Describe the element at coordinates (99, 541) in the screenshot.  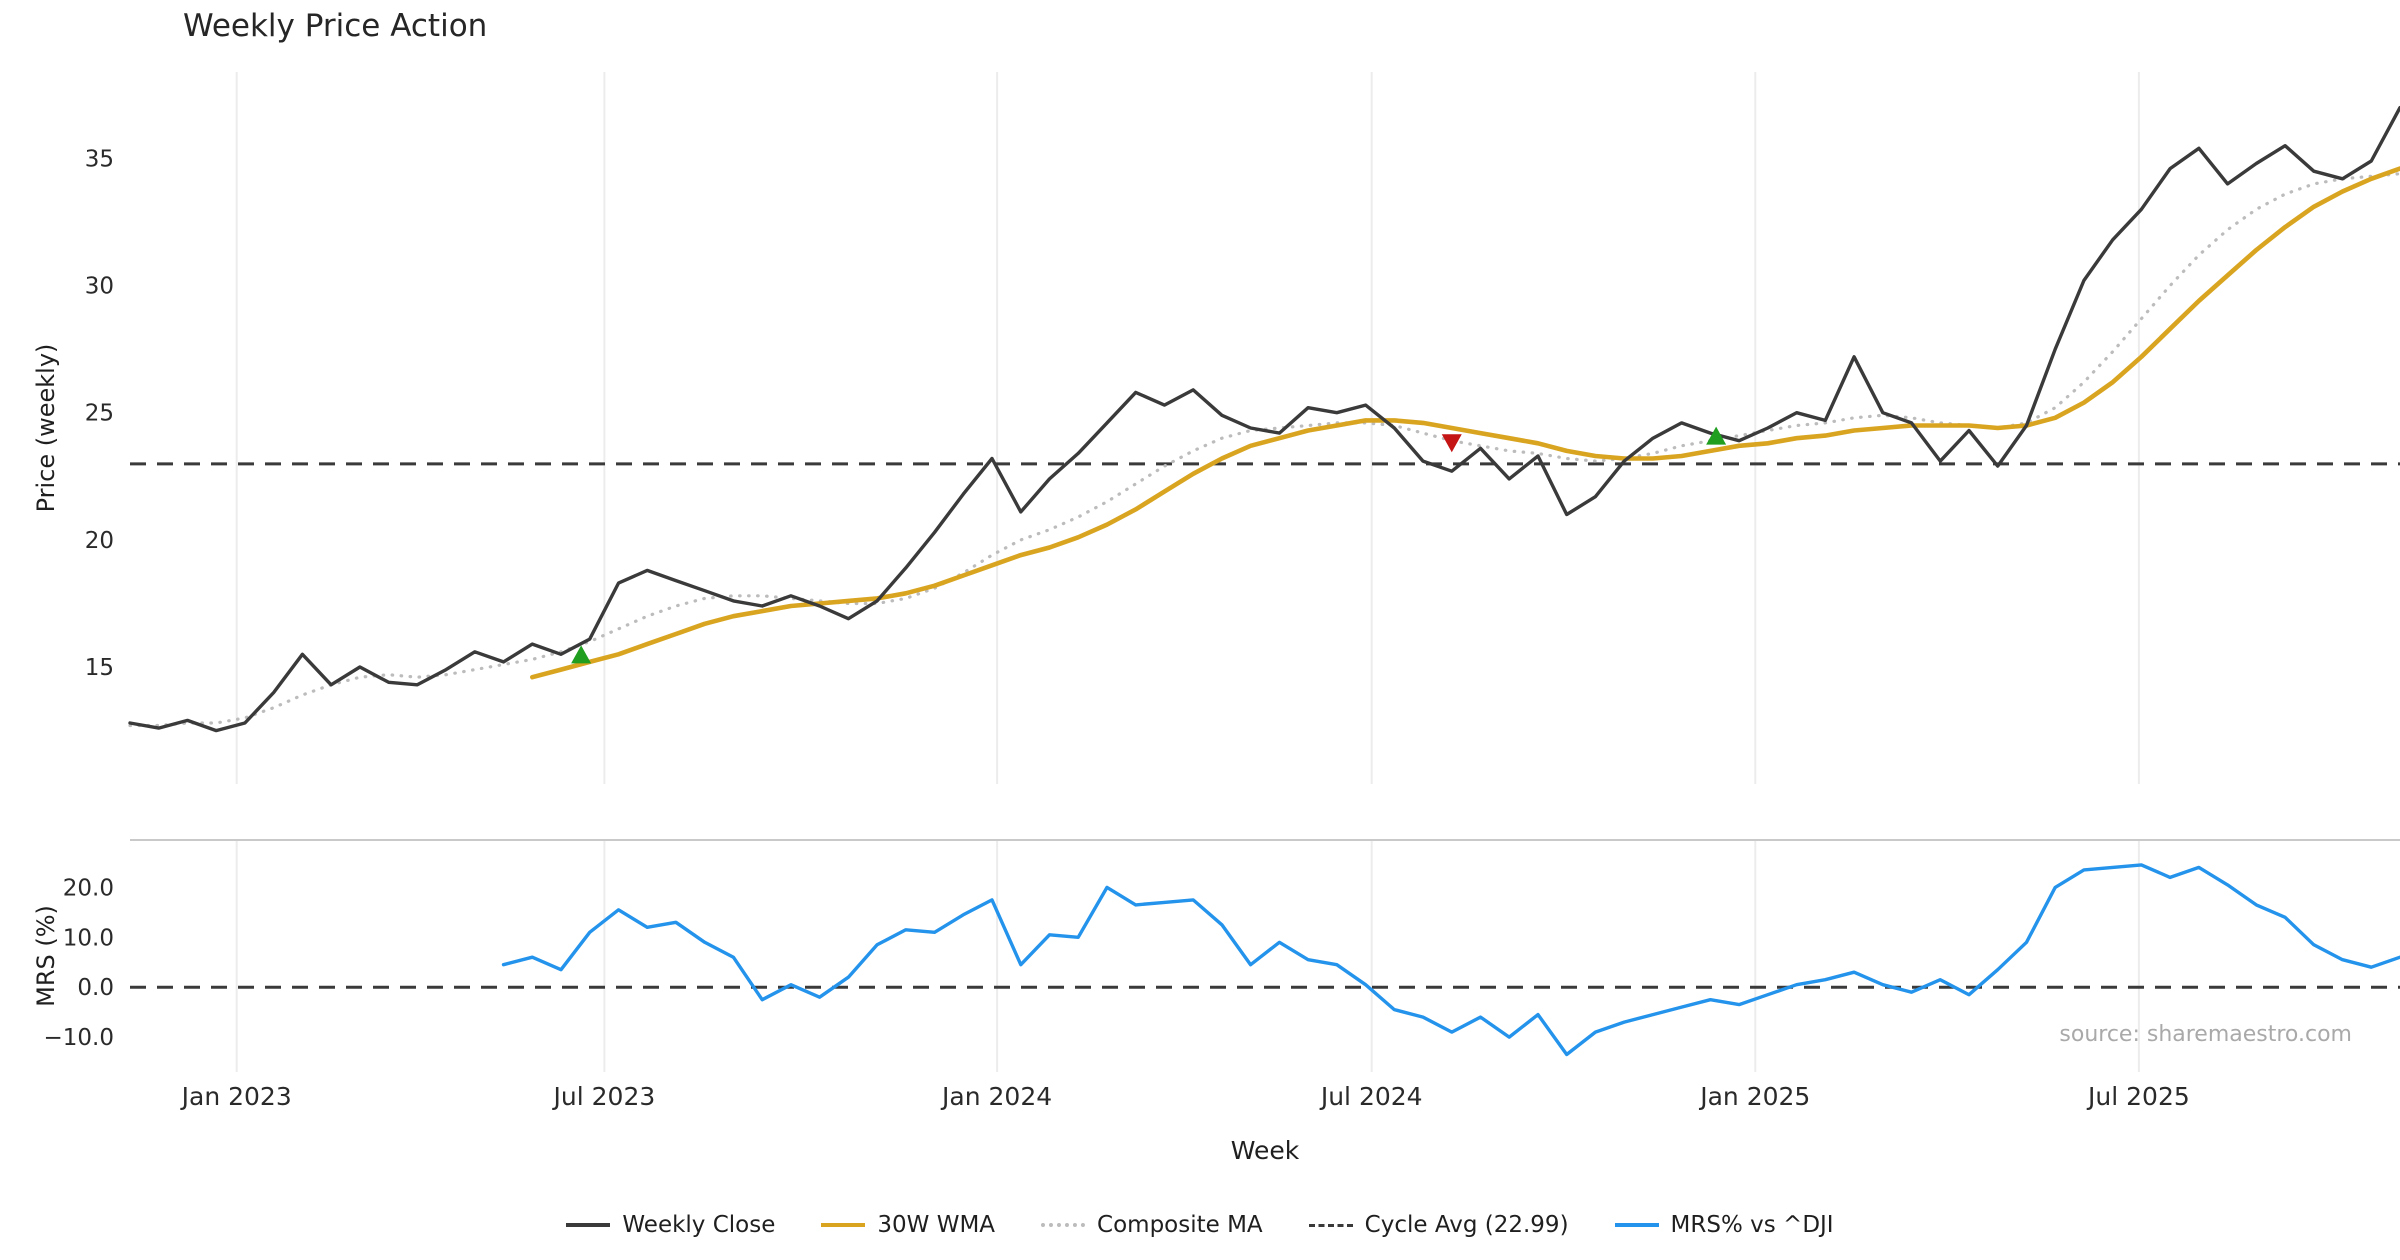
I see `y-tick-label: 20` at that location.